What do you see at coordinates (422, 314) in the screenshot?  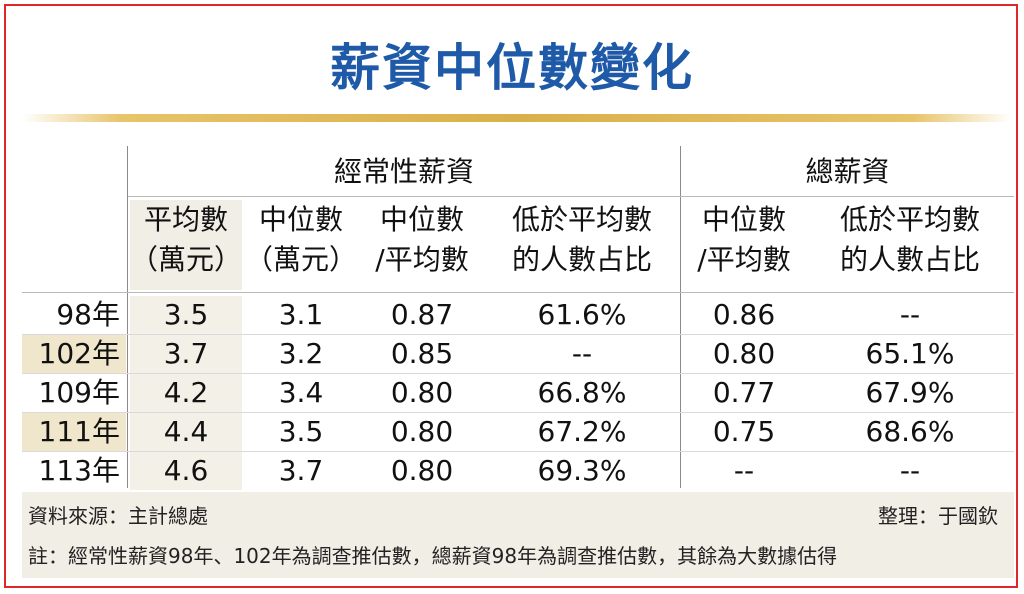 I see `table-cell: 0.87` at bounding box center [422, 314].